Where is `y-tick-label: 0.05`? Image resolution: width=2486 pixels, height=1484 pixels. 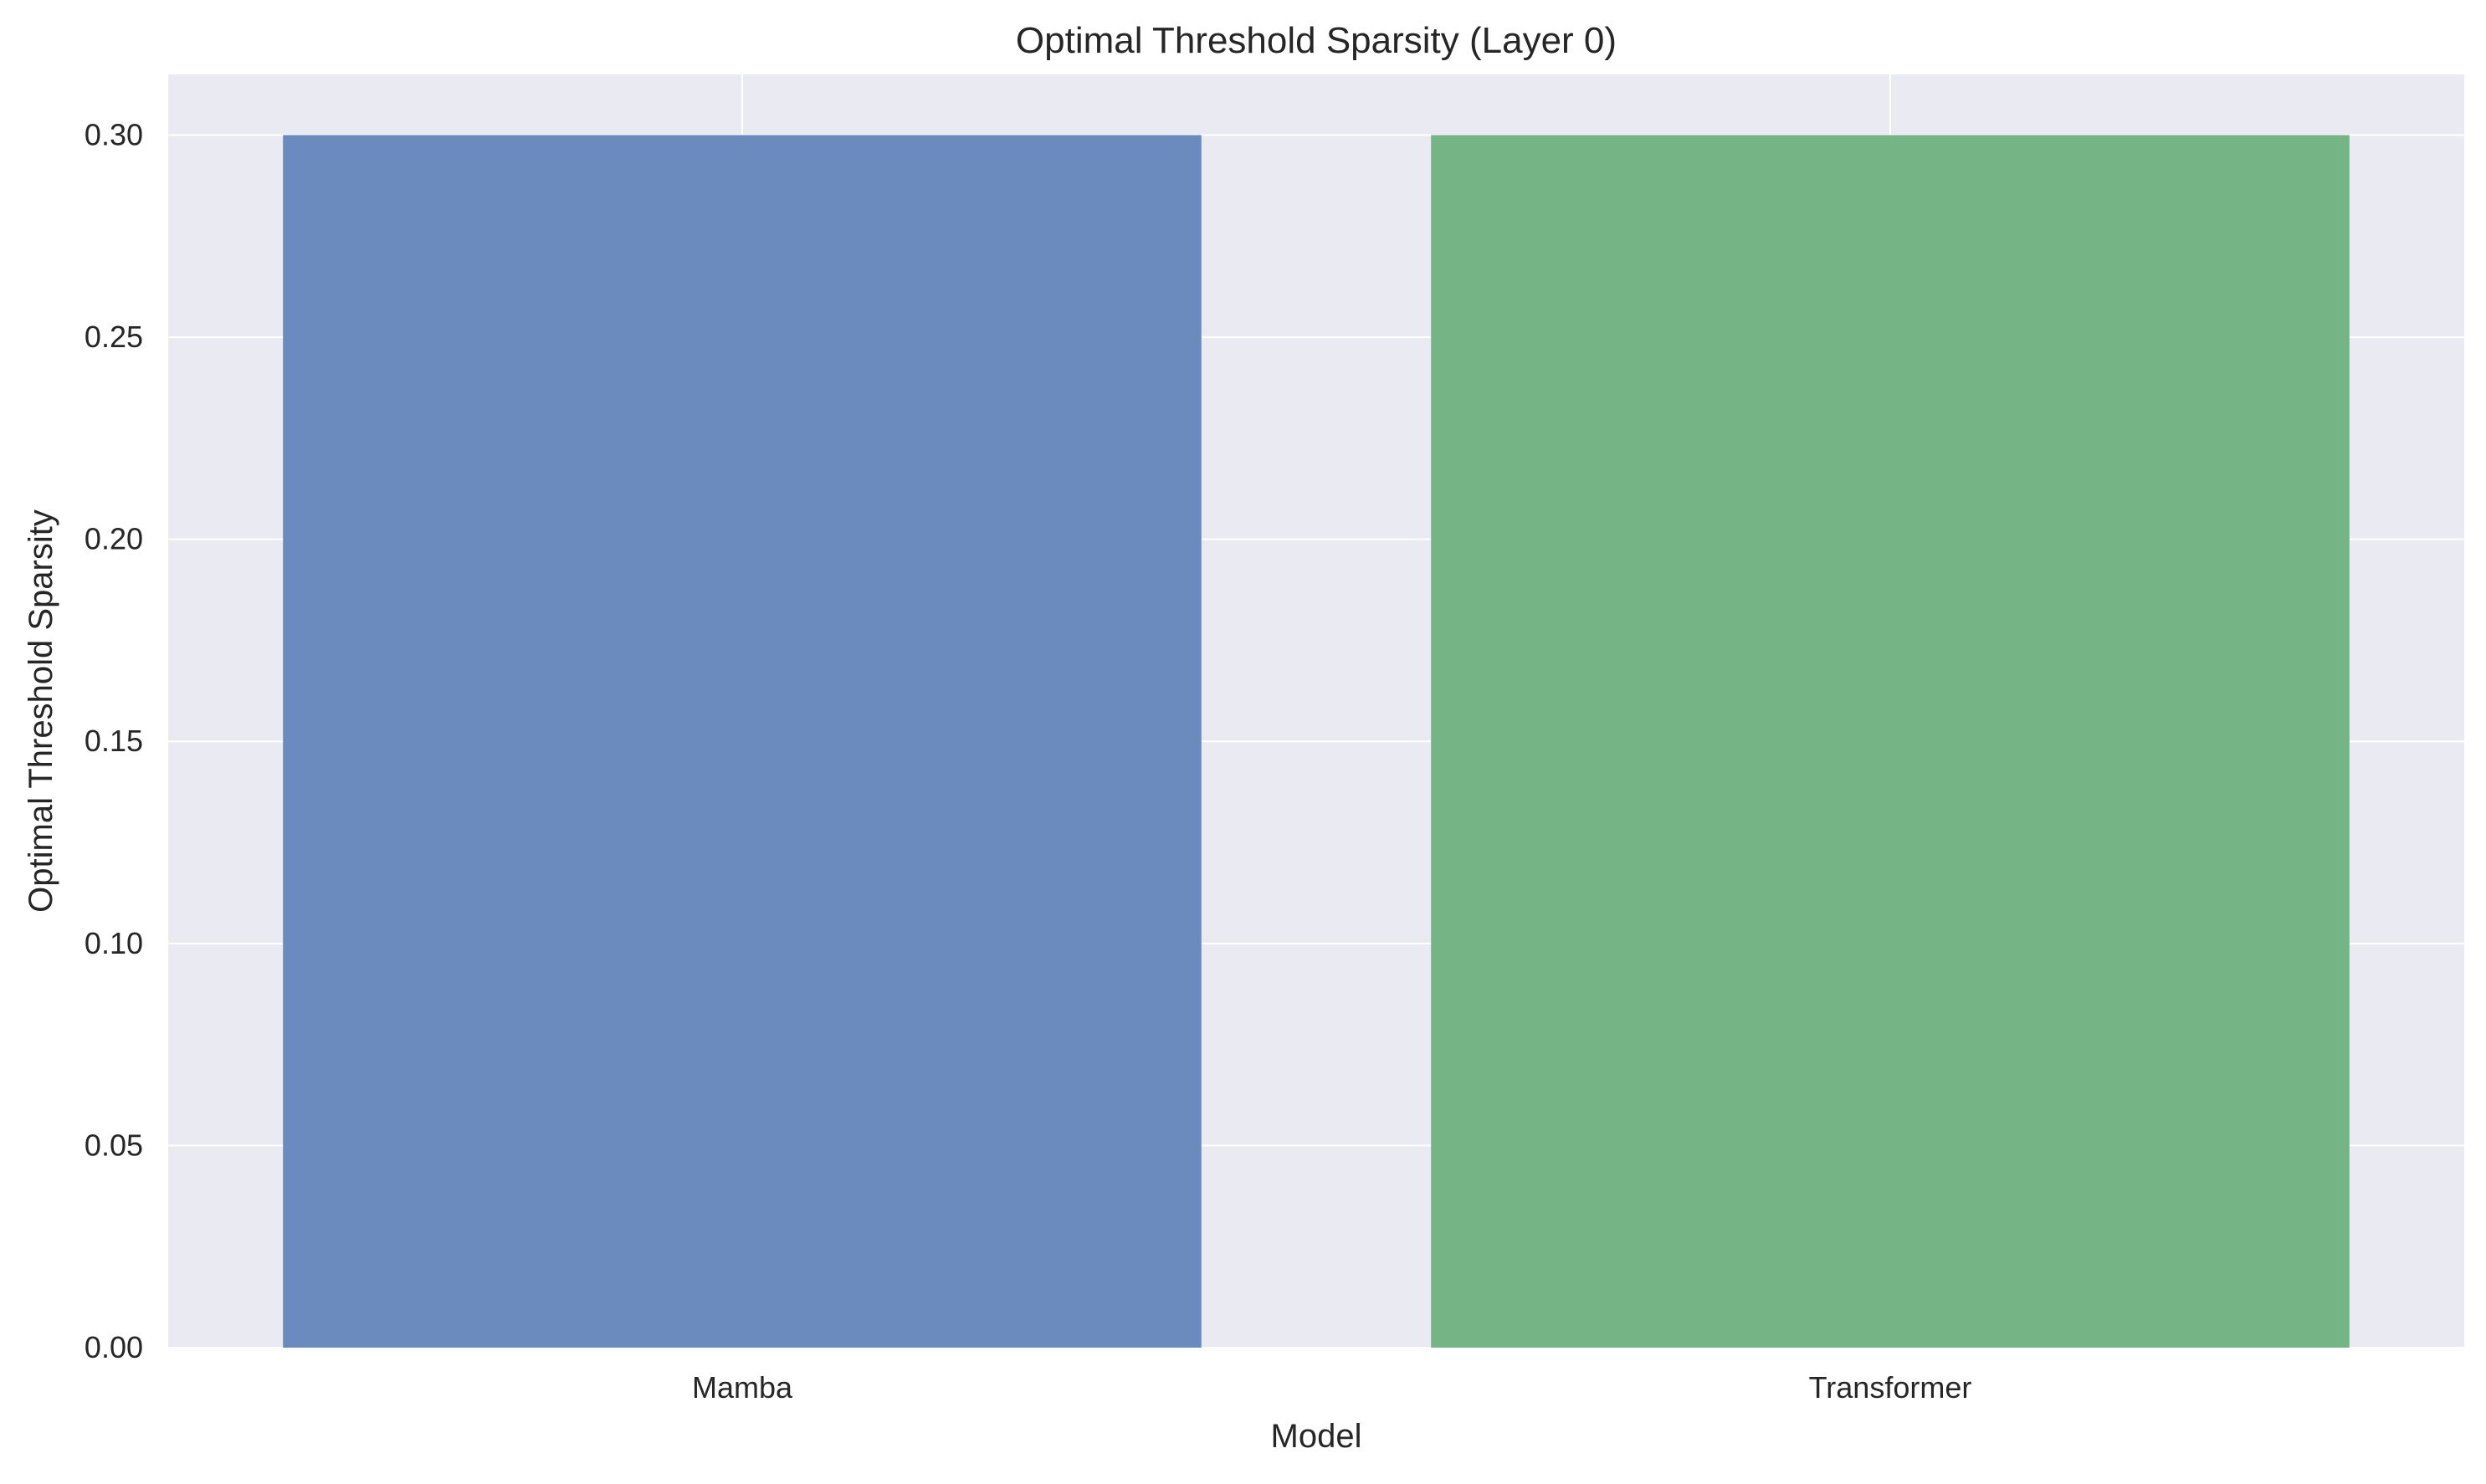 y-tick-label: 0.05 is located at coordinates (114, 1145).